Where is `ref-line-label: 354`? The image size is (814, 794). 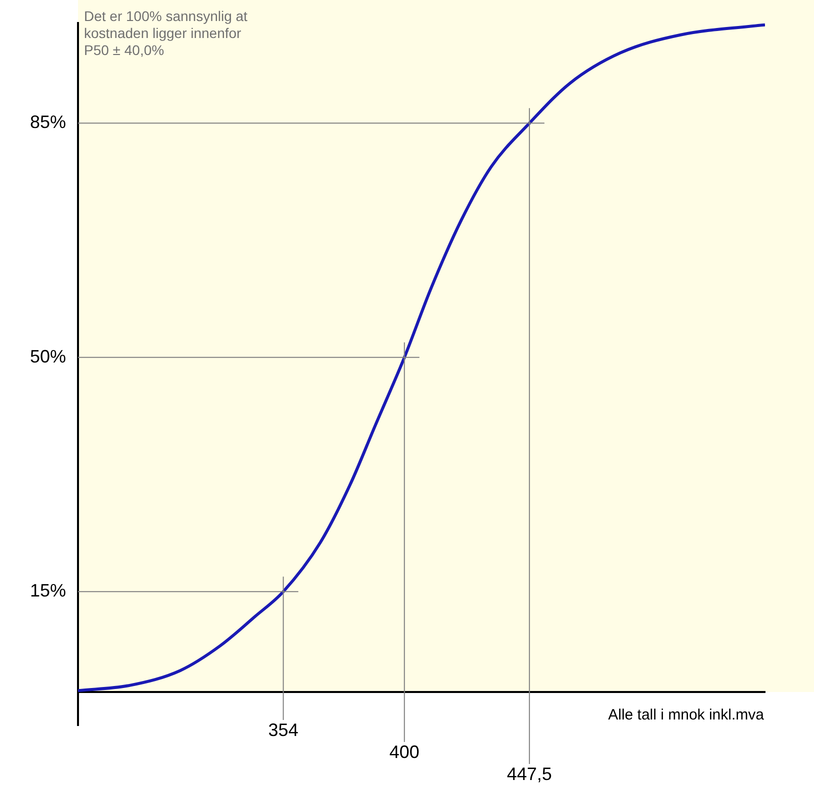
ref-line-label: 354 is located at coordinates (283, 730).